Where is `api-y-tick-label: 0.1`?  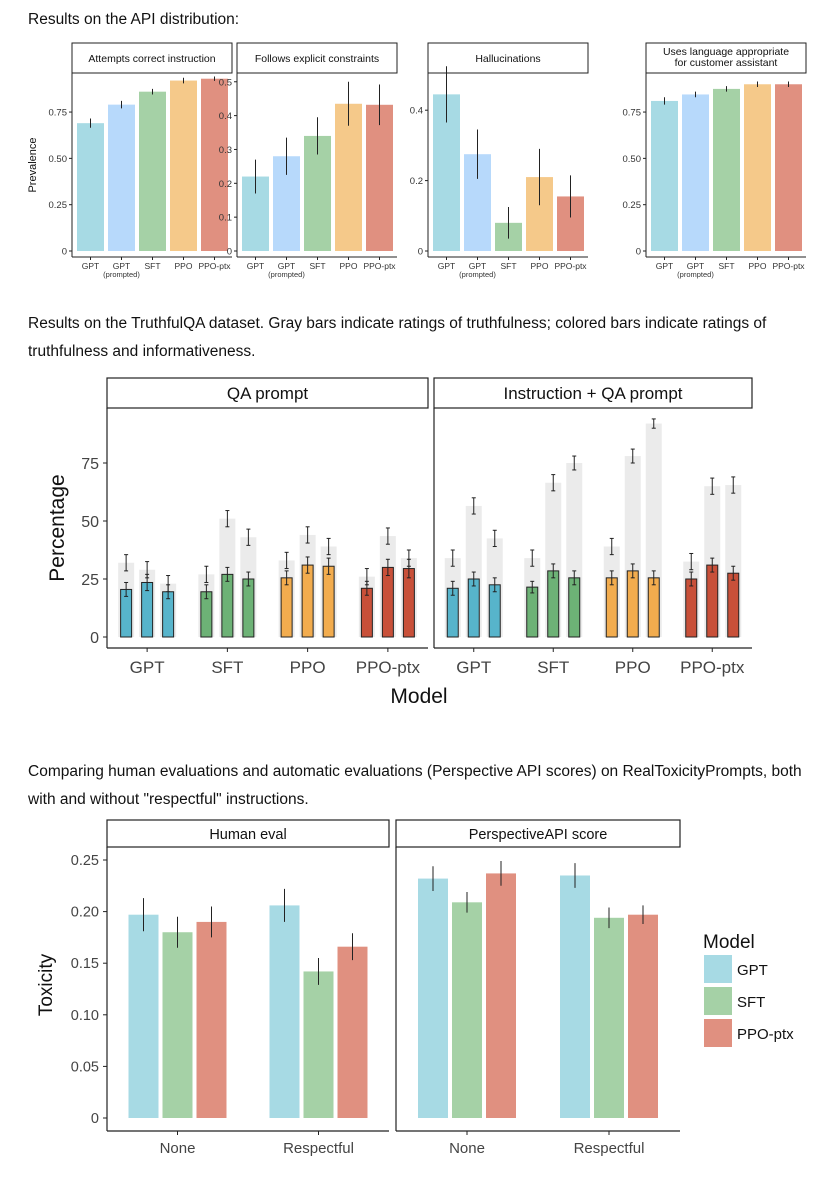 api-y-tick-label: 0.1 is located at coordinates (225, 218).